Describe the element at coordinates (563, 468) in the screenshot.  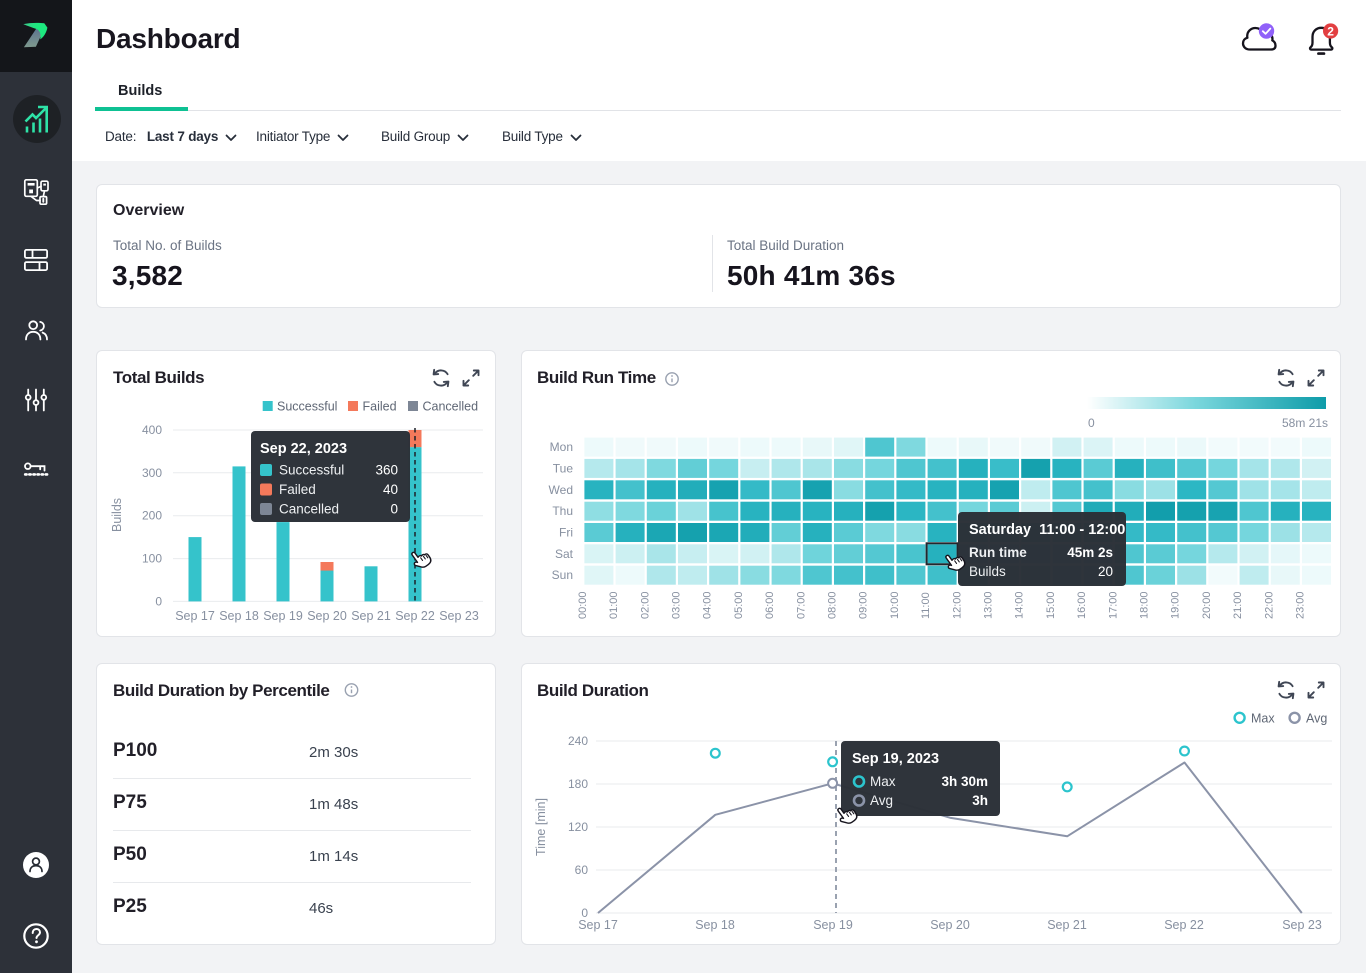
I see `svg-text: Tue` at that location.